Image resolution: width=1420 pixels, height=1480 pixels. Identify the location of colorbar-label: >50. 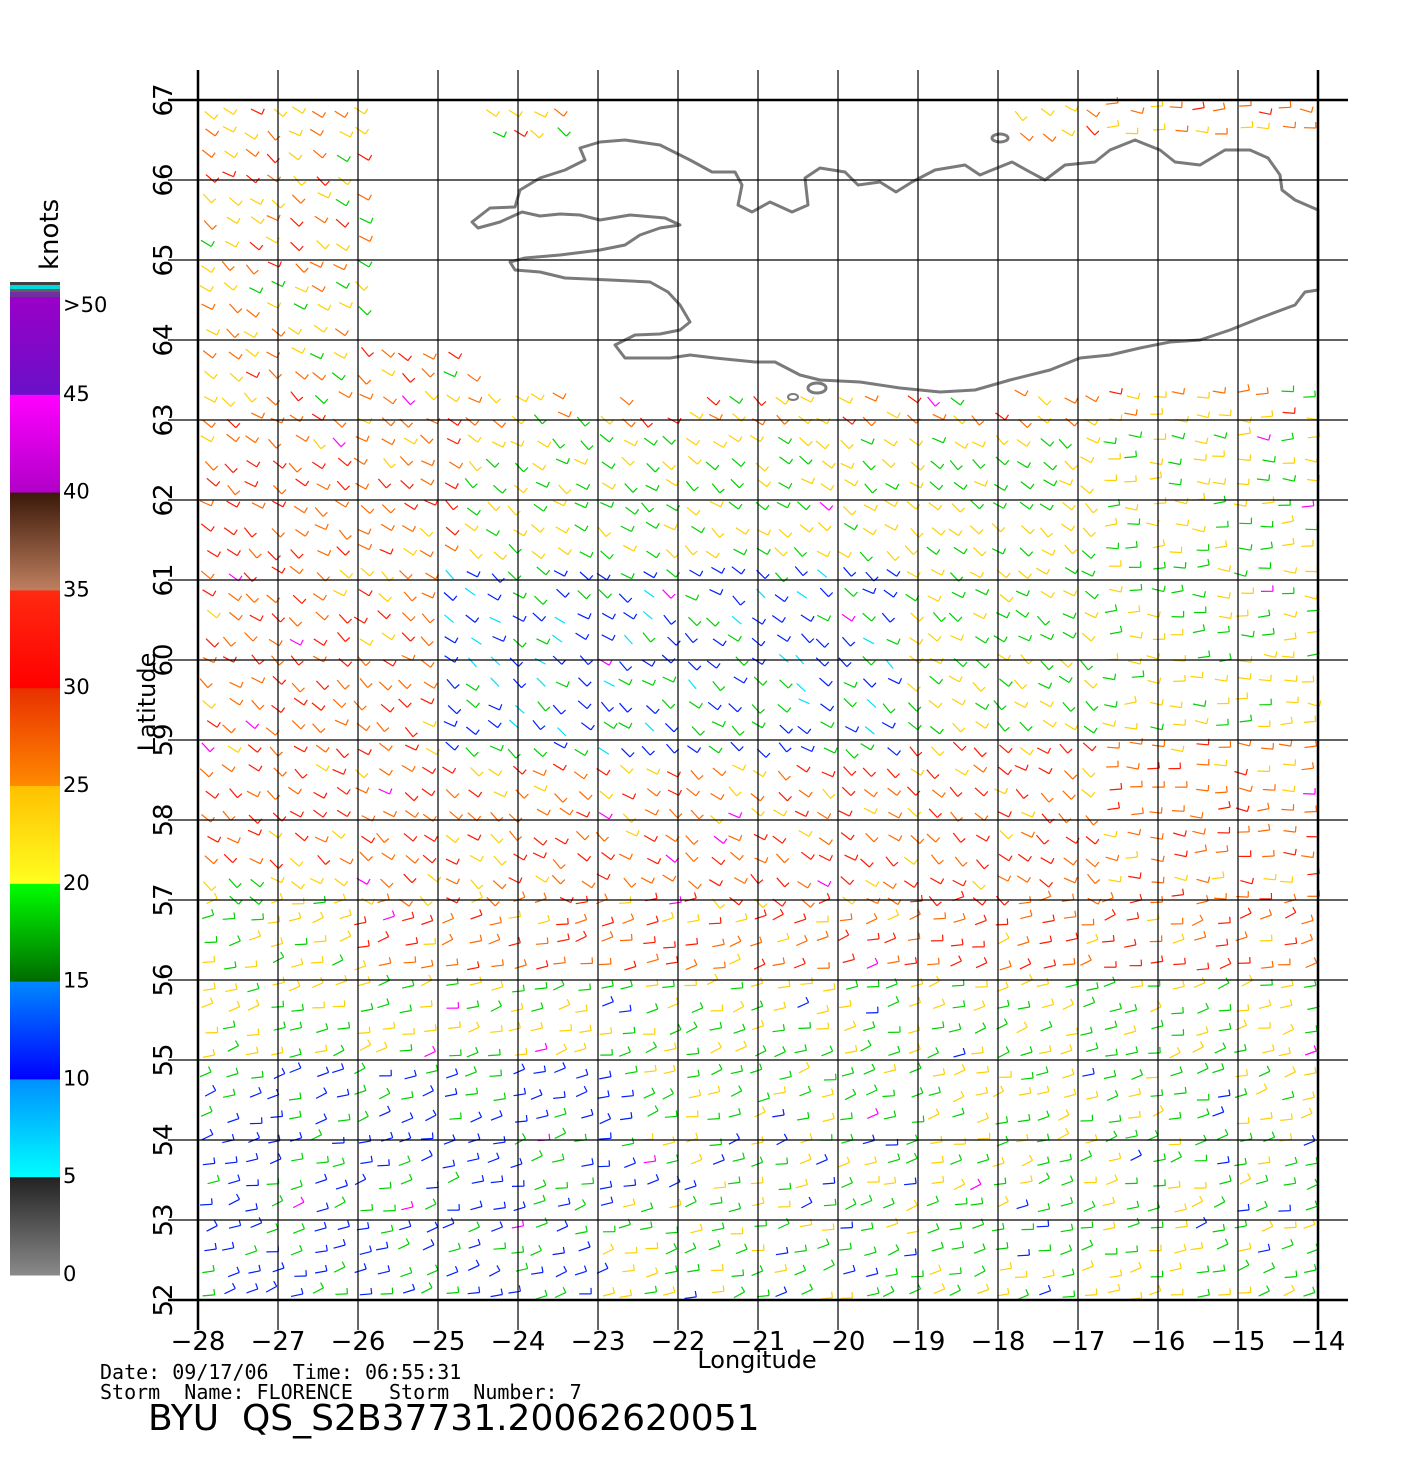
(85, 305).